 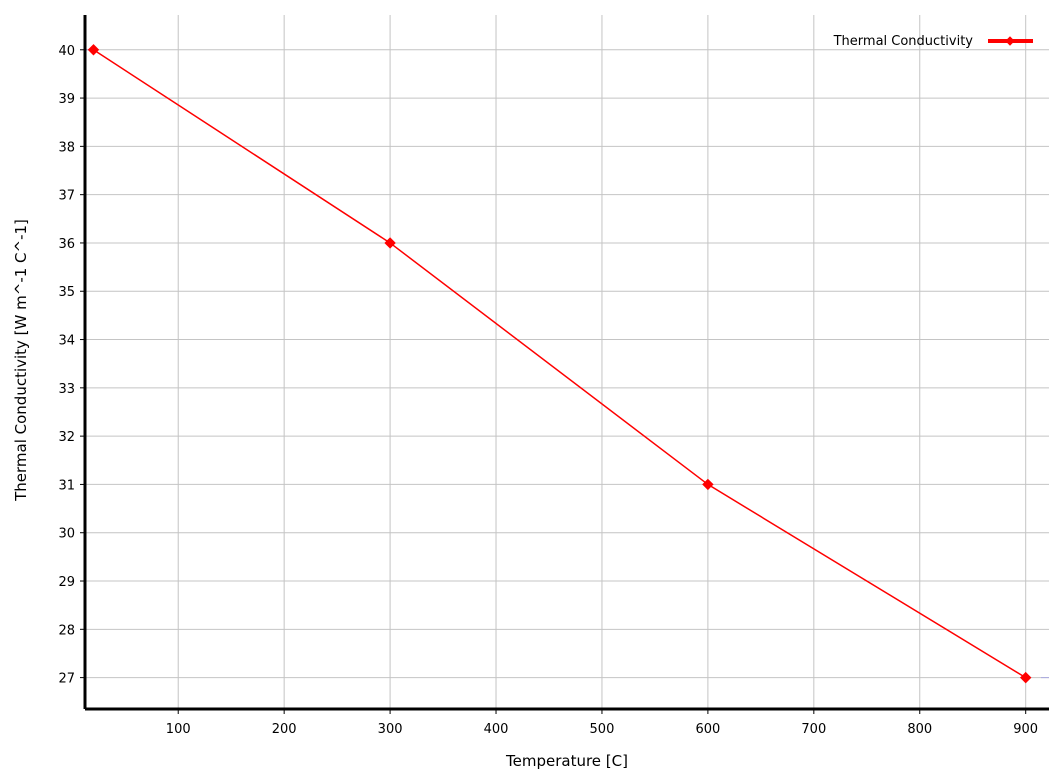 What do you see at coordinates (66, 534) in the screenshot?
I see `y-tick-label: 30` at bounding box center [66, 534].